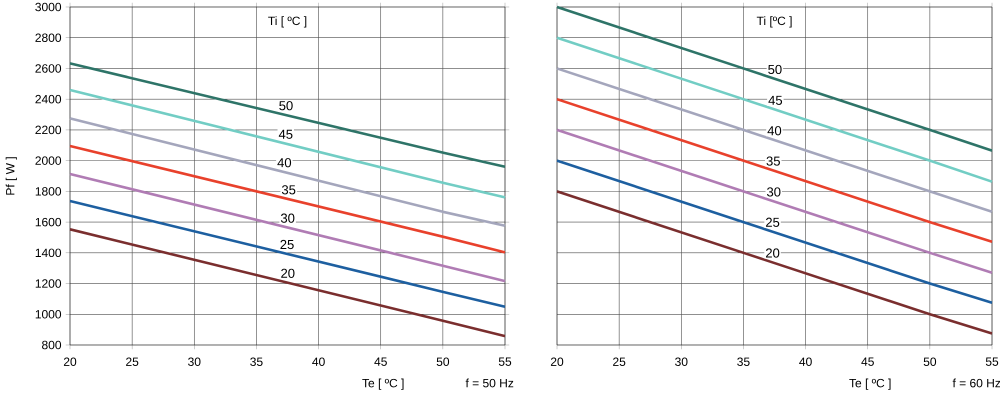 Image resolution: width=1000 pixels, height=399 pixels. I want to click on y-tick-label: 1400, so click(49, 253).